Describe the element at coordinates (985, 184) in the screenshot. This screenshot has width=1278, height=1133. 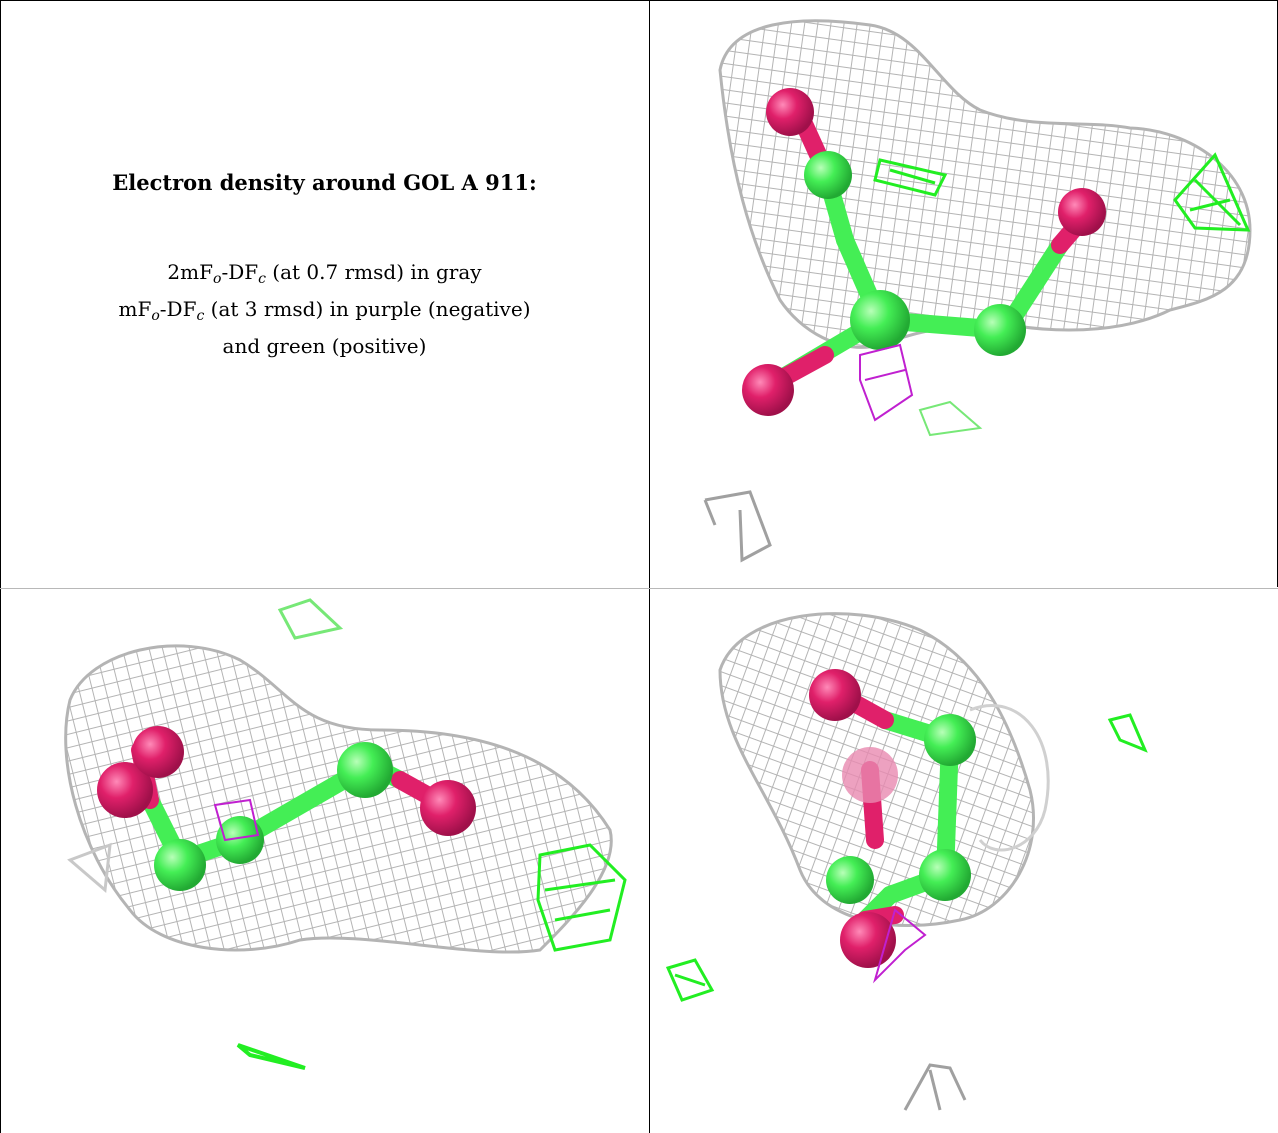
I see `gray-density-mesh` at that location.